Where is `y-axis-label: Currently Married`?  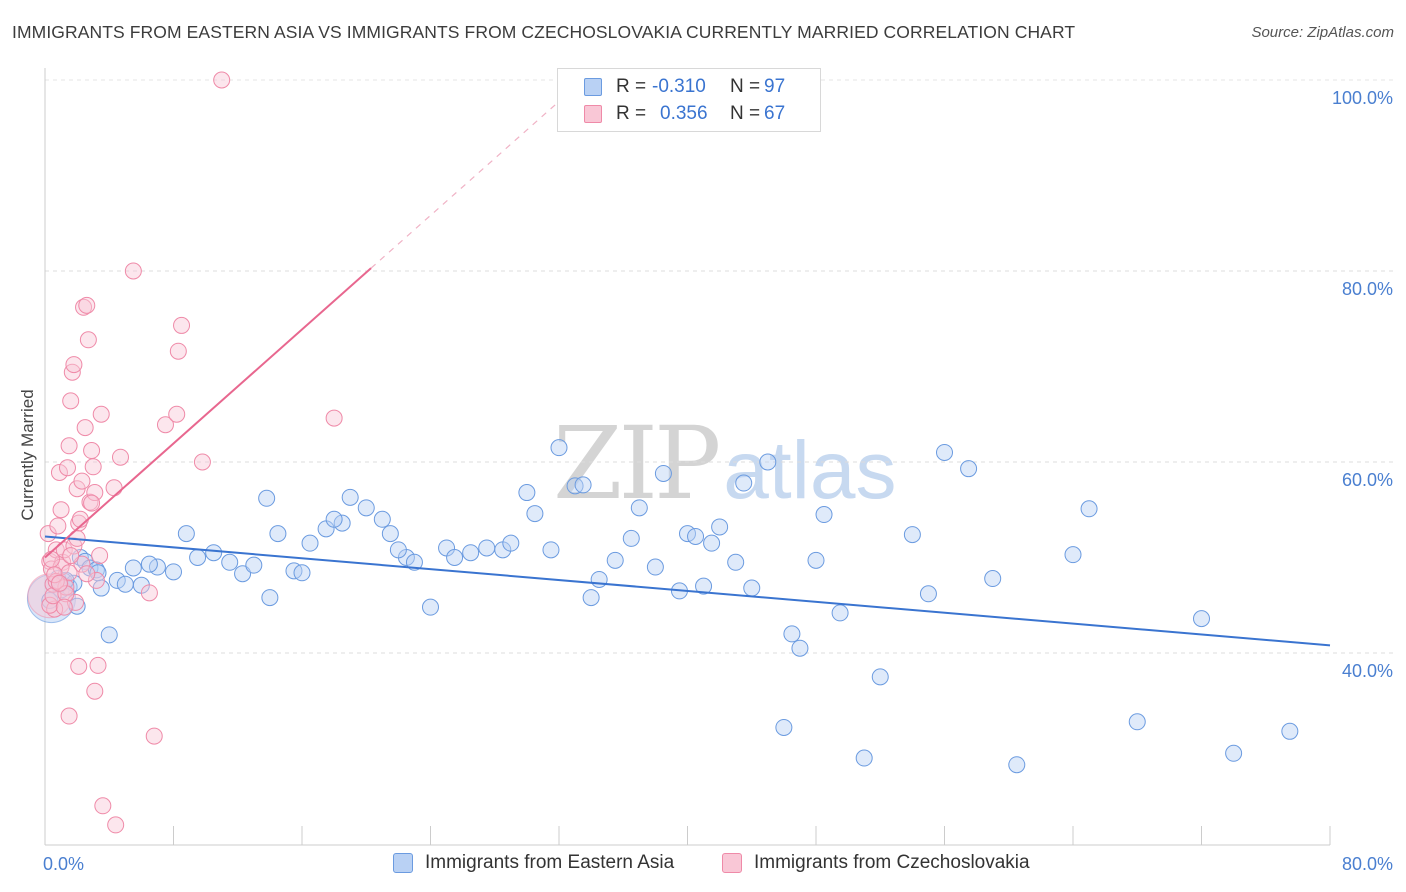
y-axis-label: Currently Married is located at coordinates (27, 455).